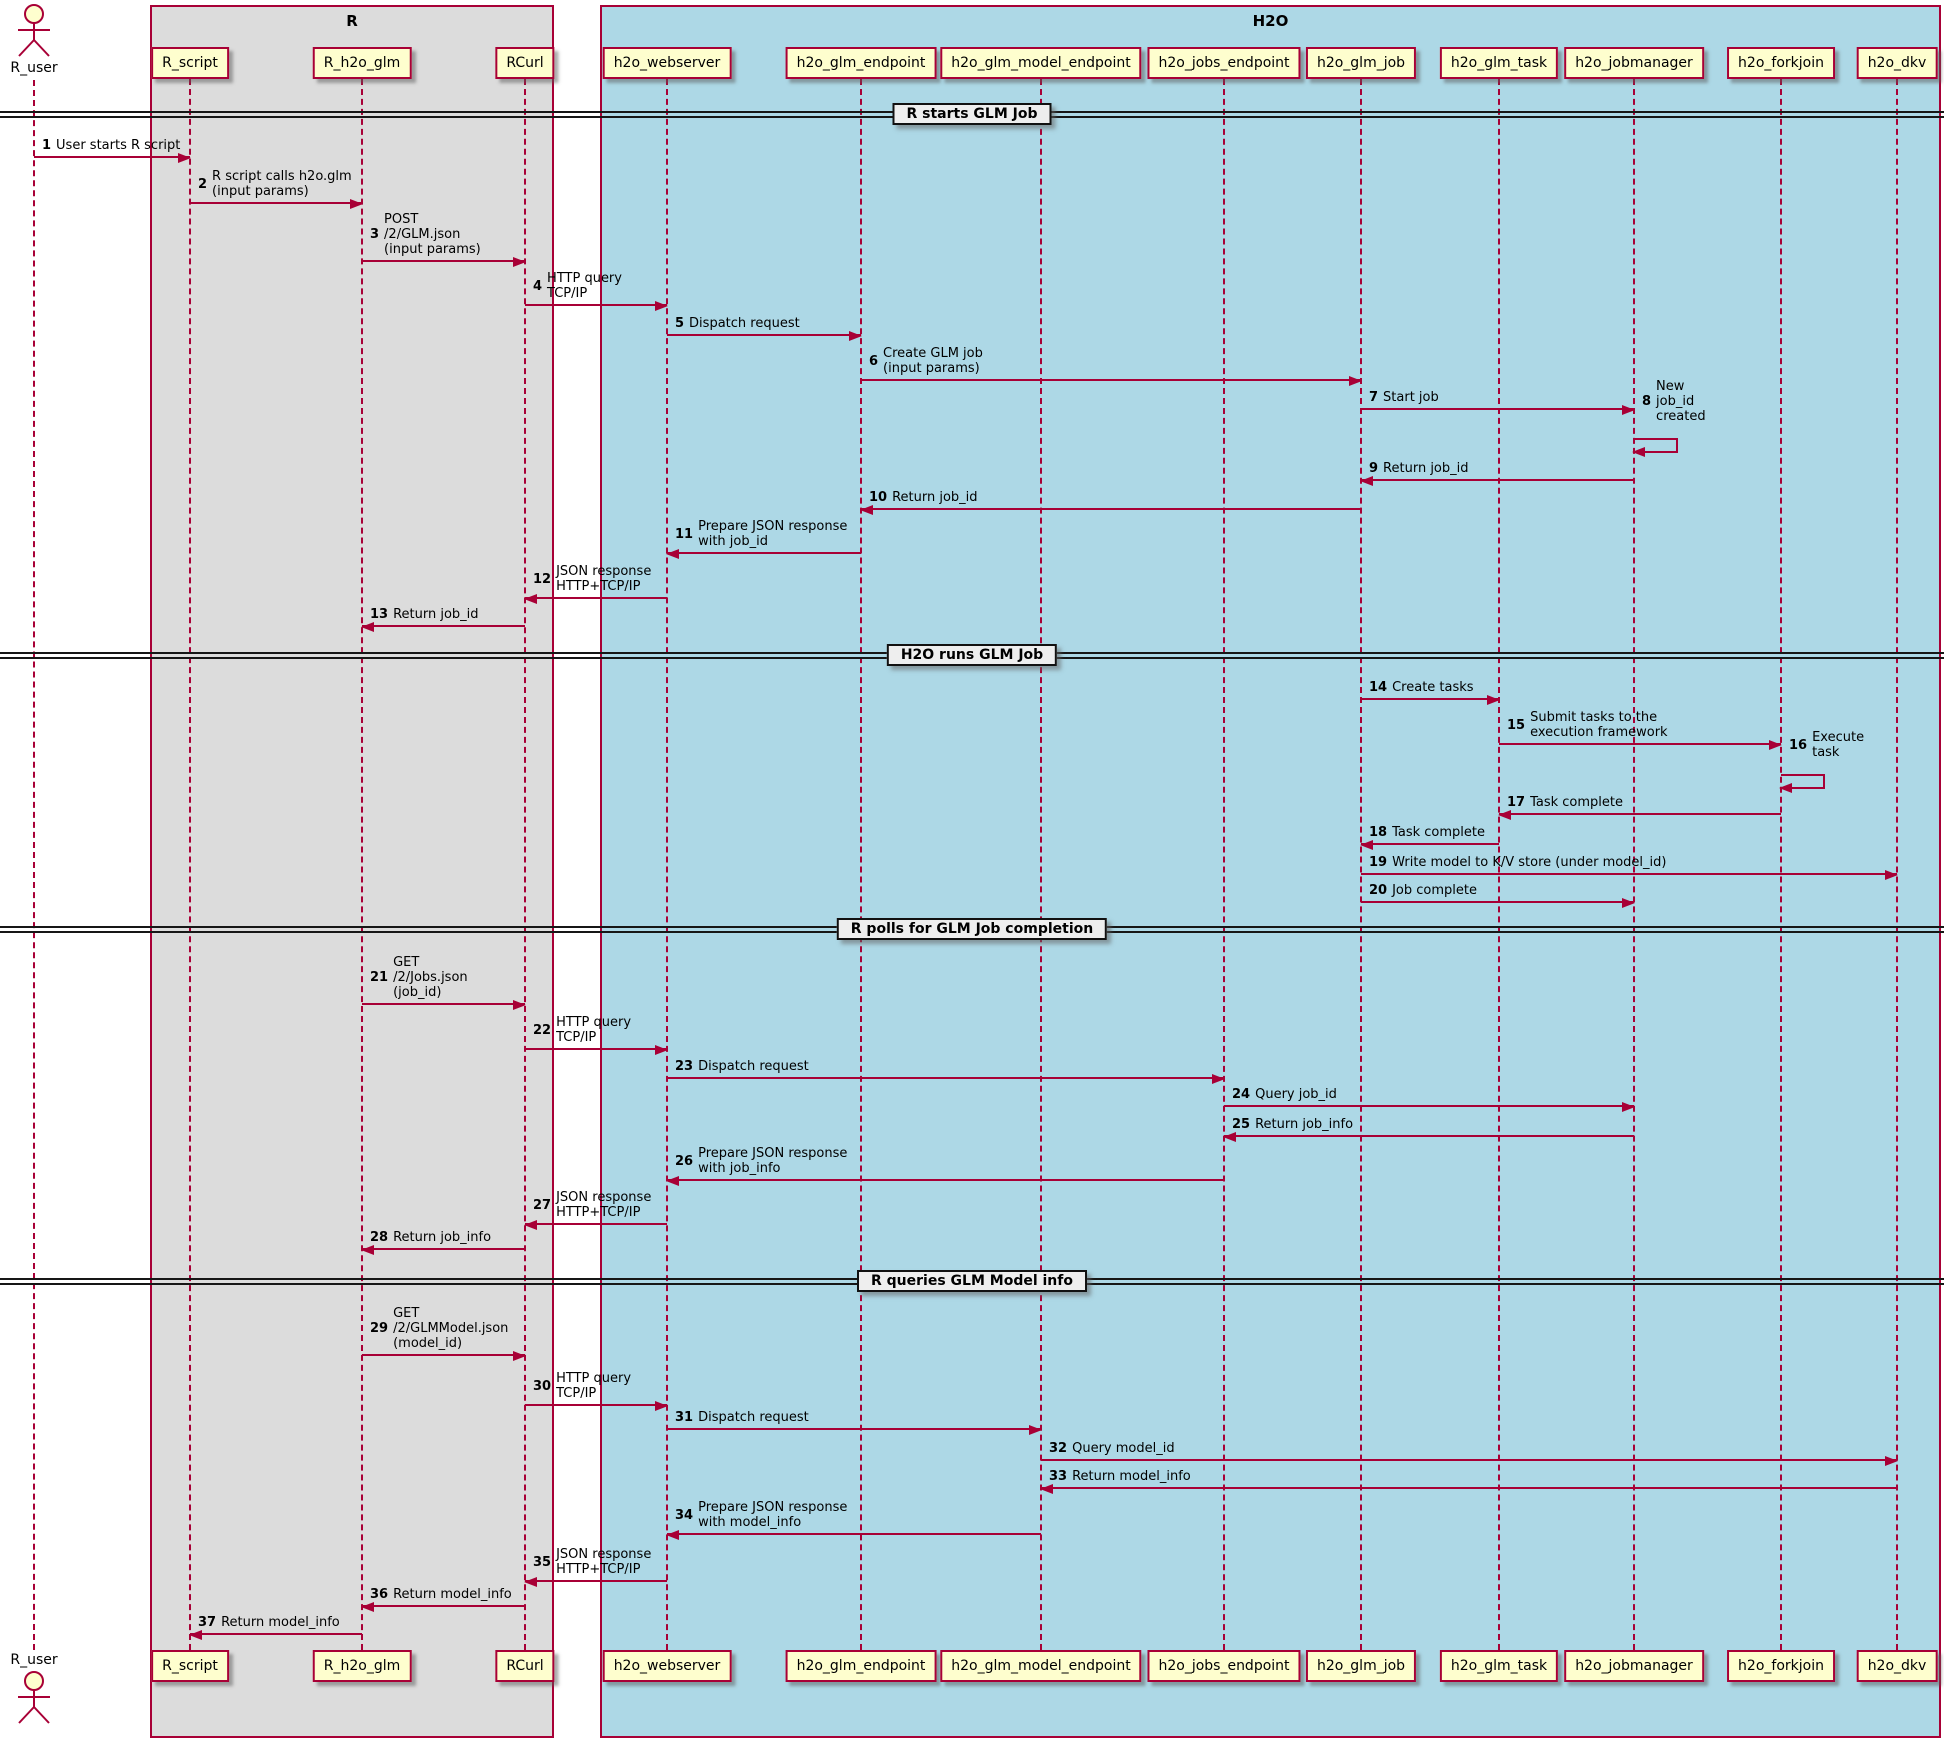  I want to click on self-message-loop, so click(1802, 783).